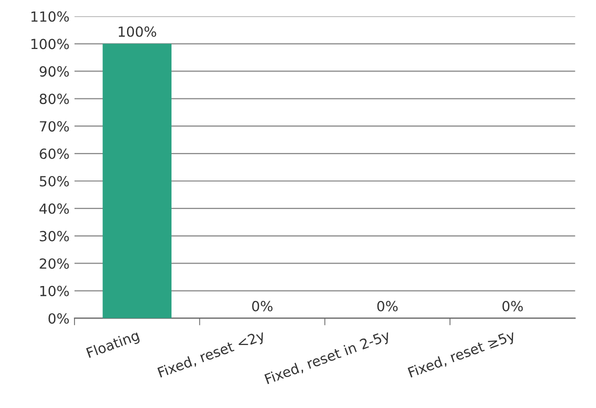 This screenshot has width=596, height=408. What do you see at coordinates (54, 291) in the screenshot?
I see `y-tick-label: 10%` at bounding box center [54, 291].